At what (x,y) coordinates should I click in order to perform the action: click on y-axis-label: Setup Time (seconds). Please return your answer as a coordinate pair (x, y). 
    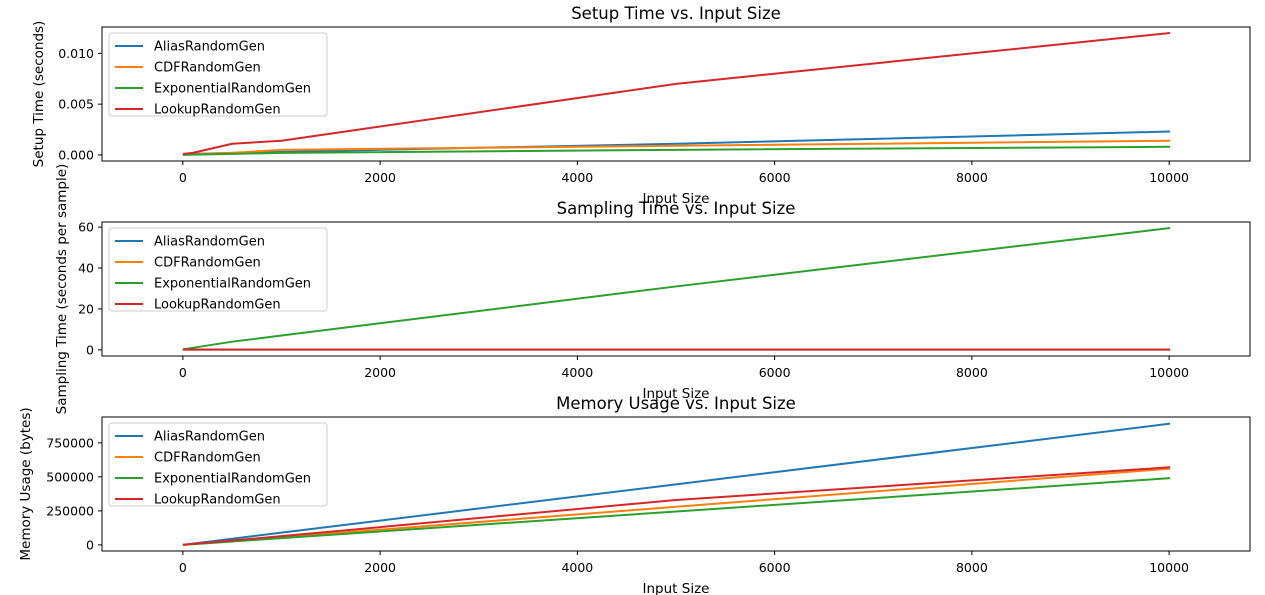
    Looking at the image, I should click on (39, 94).